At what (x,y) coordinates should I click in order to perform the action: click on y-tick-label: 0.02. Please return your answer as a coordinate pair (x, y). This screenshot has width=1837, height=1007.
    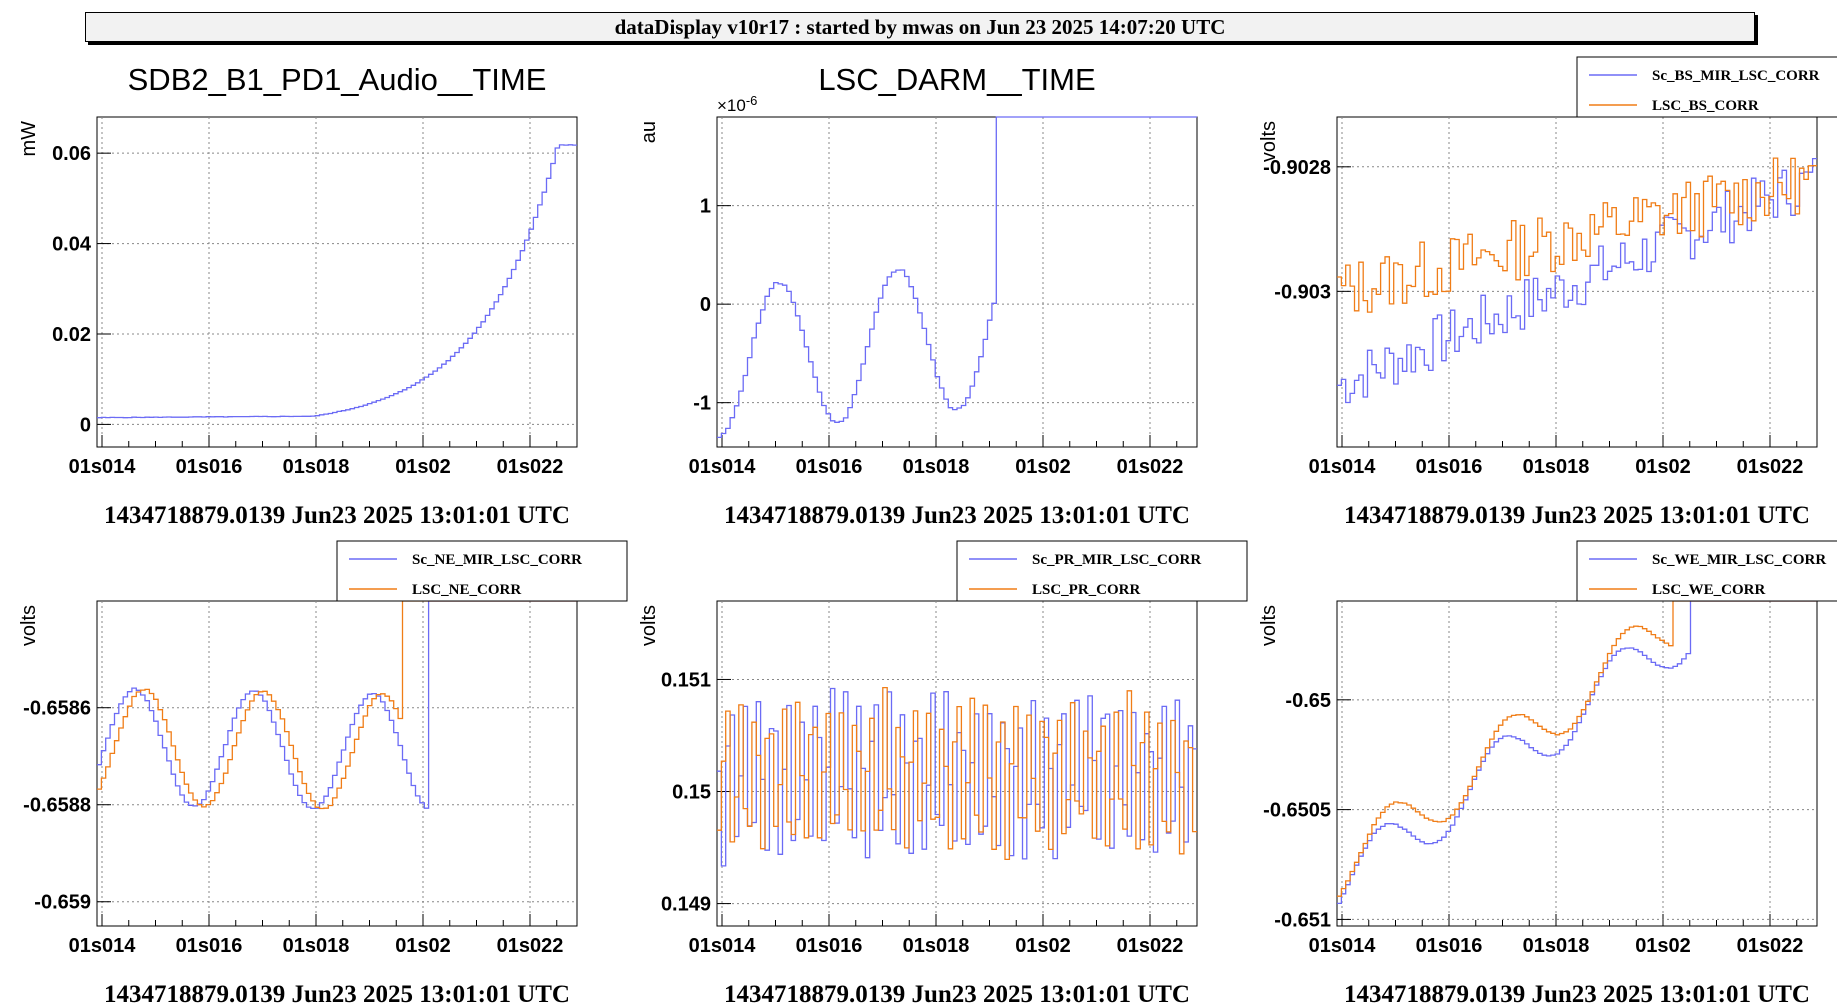
    Looking at the image, I should click on (71, 335).